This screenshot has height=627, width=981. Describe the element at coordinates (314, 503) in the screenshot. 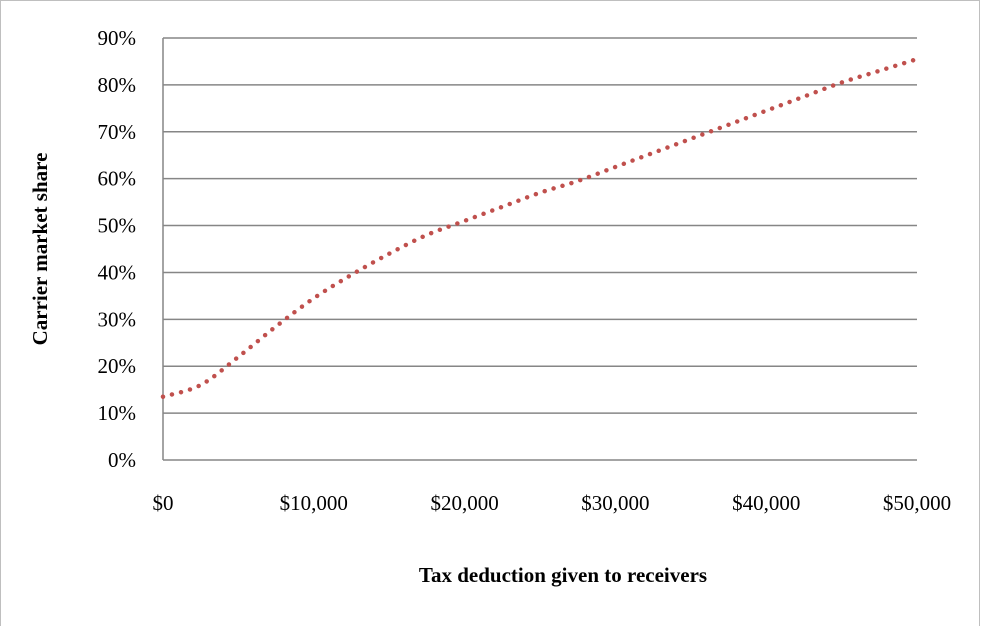

I see `x-tick-label: $10,000` at that location.